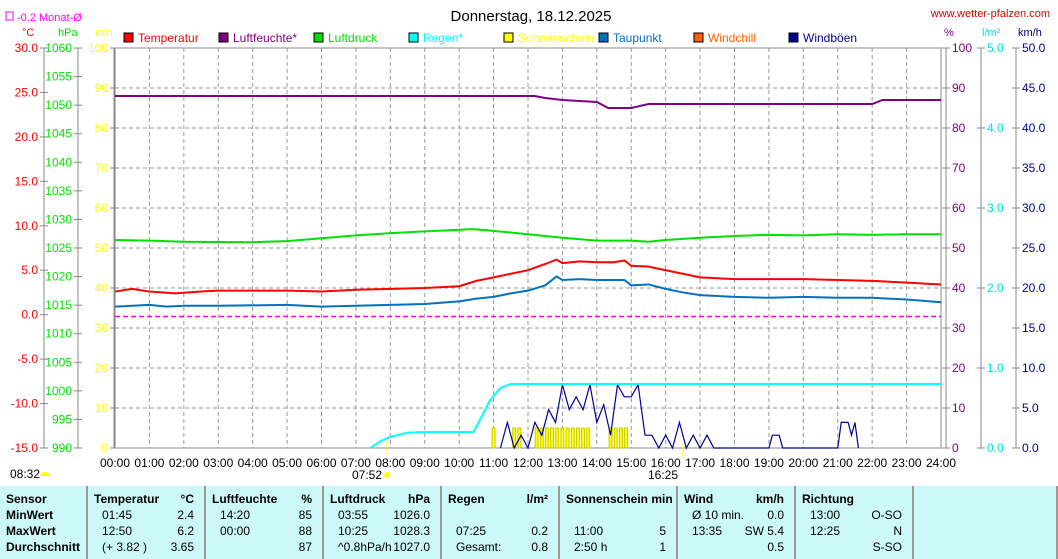 The image size is (1058, 559). Describe the element at coordinates (187, 499) in the screenshot. I see `cell-value: °C` at that location.